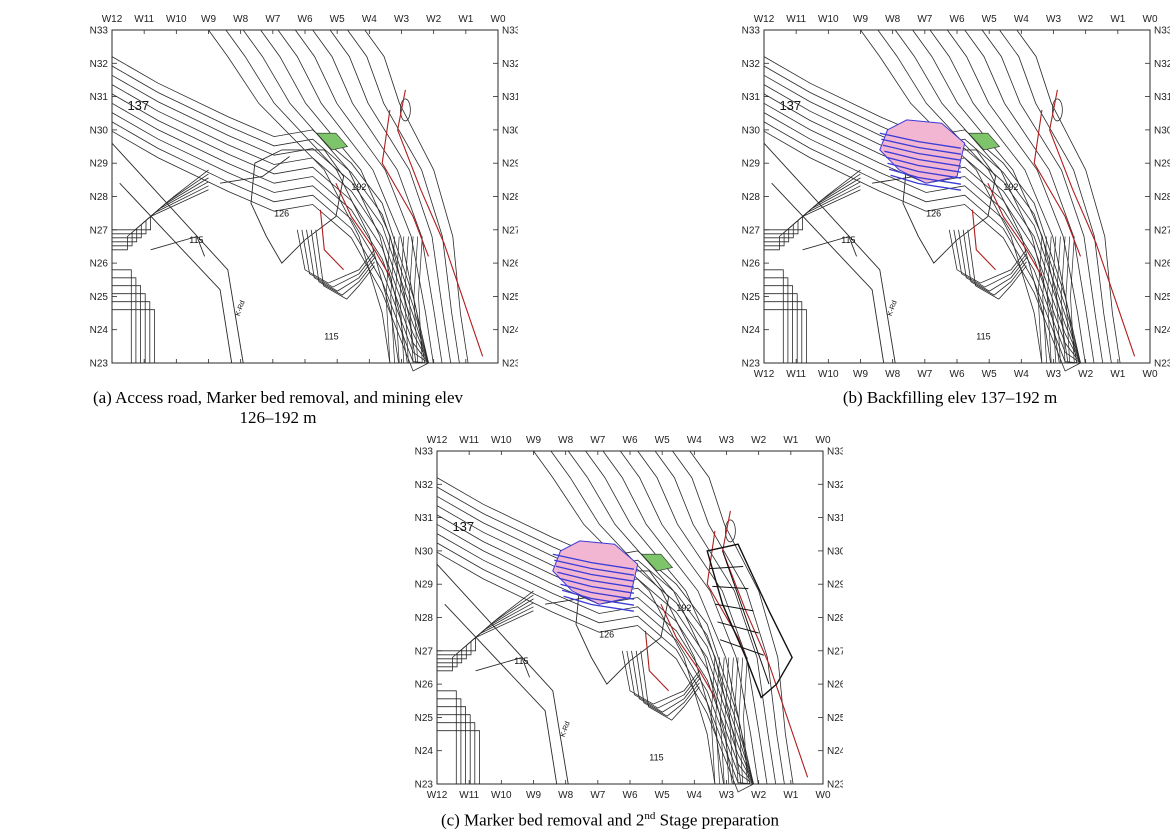  I want to click on column-label-bottom: W7, so click(924, 374).